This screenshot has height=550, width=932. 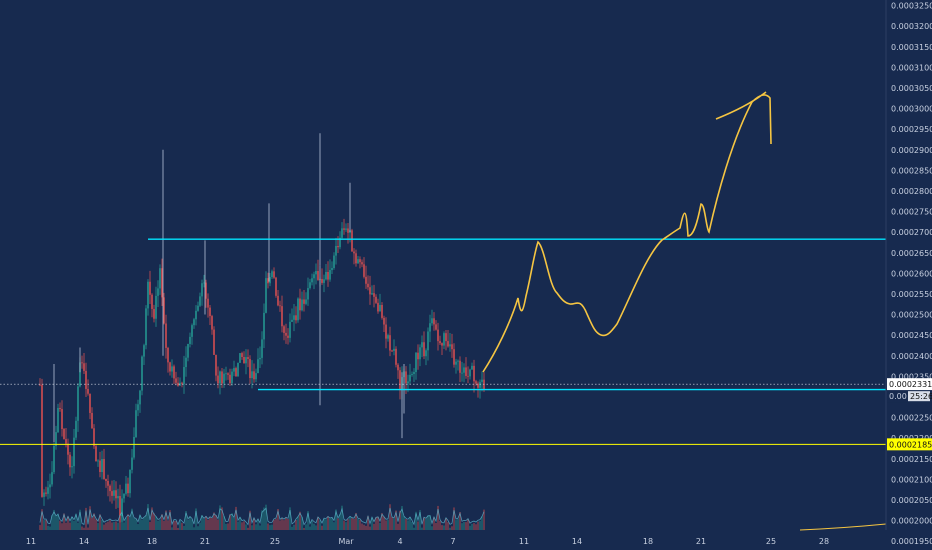 What do you see at coordinates (911, 191) in the screenshot?
I see `y-tick-label: 0.0002800` at bounding box center [911, 191].